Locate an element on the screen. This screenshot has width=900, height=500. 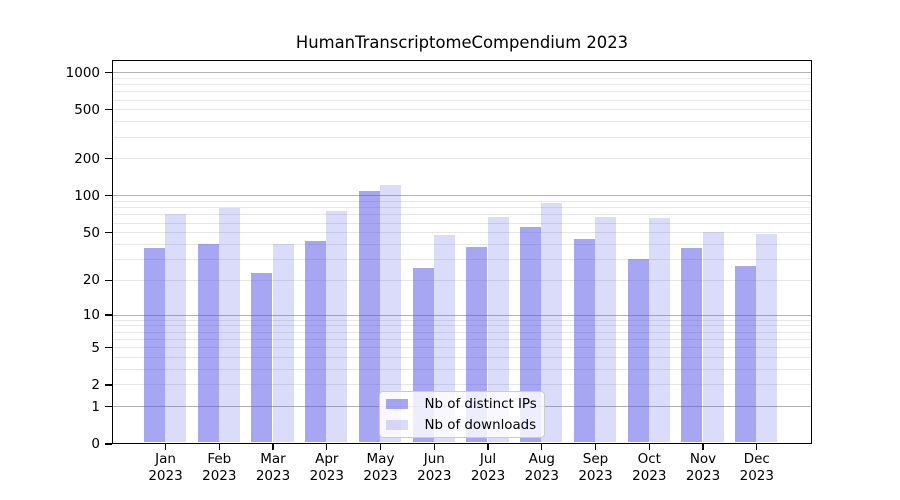
x-tick-oct-2023 is located at coordinates (649, 447).